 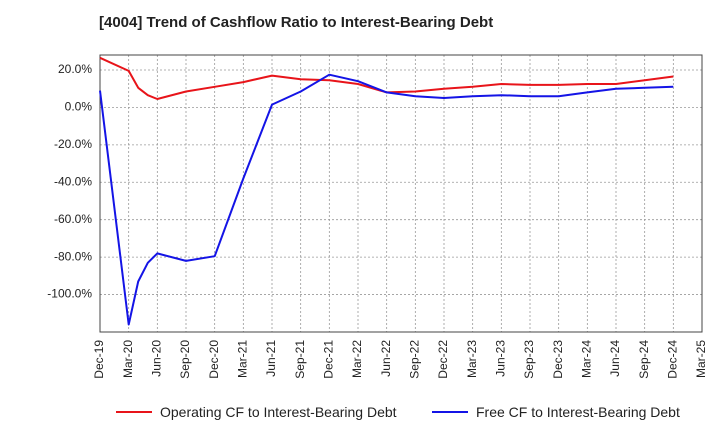 What do you see at coordinates (185, 359) in the screenshot?
I see `x-tick-label: Sep-20` at bounding box center [185, 359].